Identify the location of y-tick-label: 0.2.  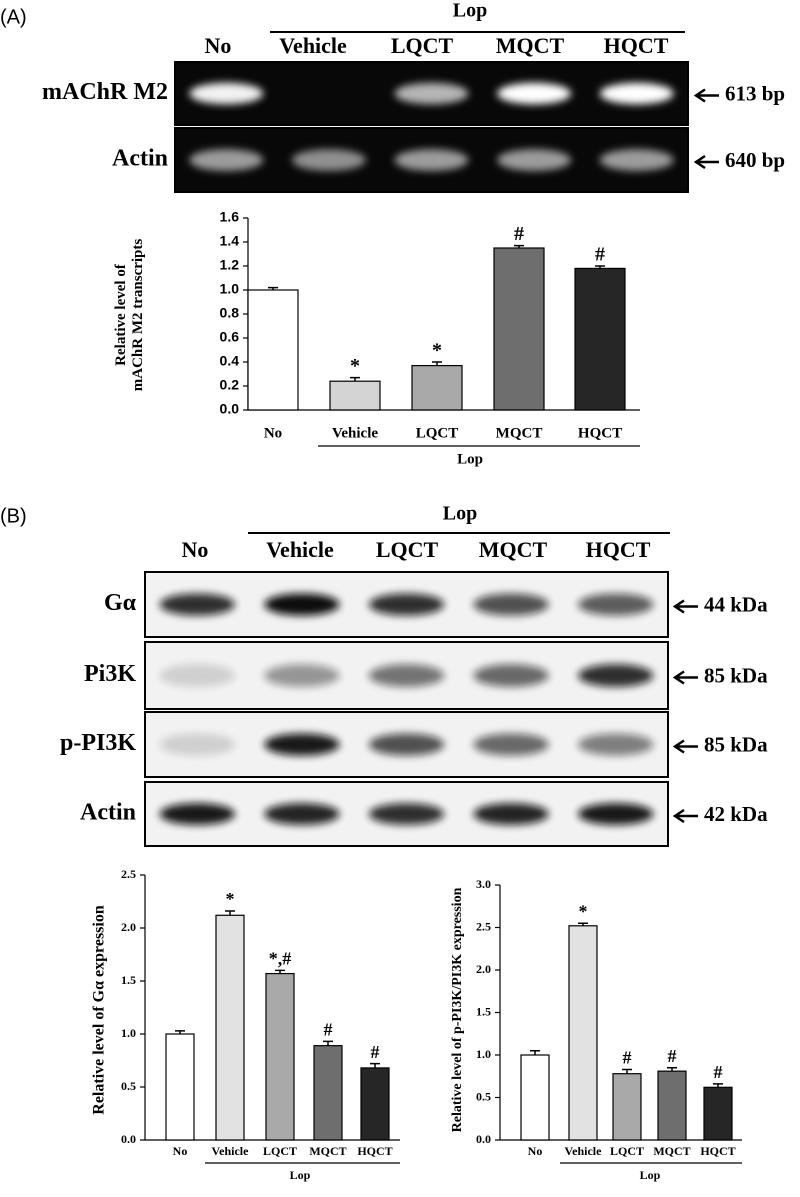
(230, 385).